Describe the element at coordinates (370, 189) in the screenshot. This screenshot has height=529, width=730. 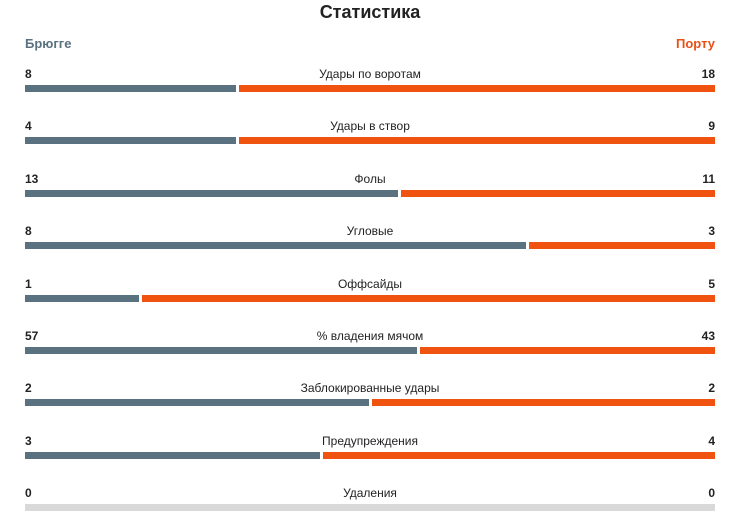
I see `stat-row: 13 Фолы 11` at that location.